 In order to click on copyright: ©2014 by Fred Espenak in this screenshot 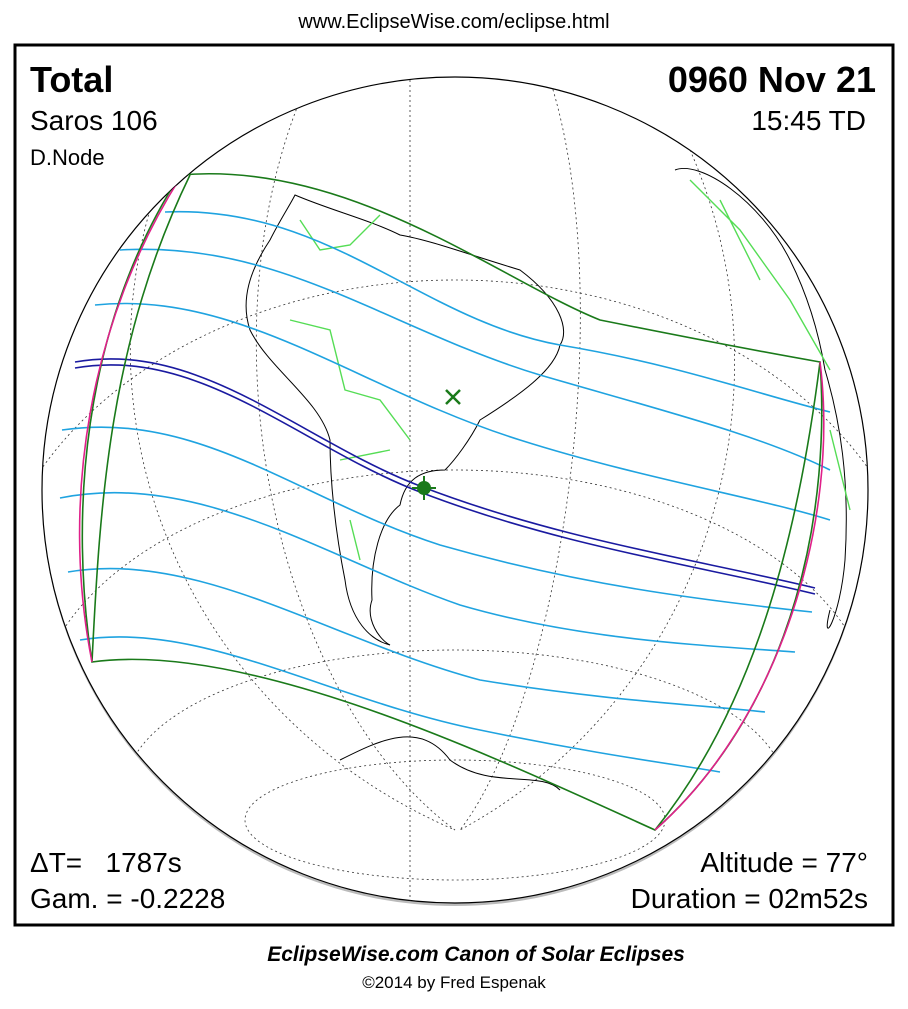, I will do `click(454, 982)`.